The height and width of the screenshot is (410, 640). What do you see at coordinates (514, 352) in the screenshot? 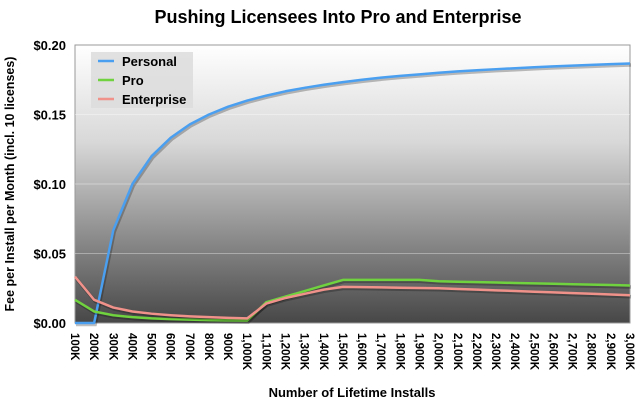
I see `x-tick-label: 2,400K` at bounding box center [514, 352].